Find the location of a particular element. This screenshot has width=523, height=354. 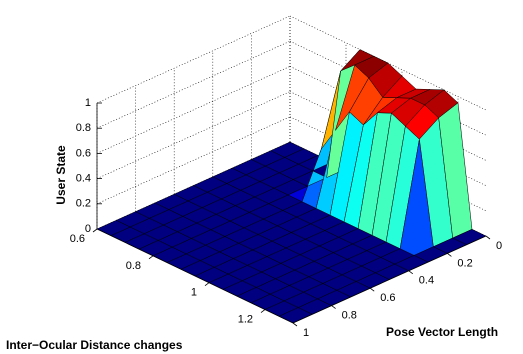

z-tick-label: 0.2 is located at coordinates (83, 204).